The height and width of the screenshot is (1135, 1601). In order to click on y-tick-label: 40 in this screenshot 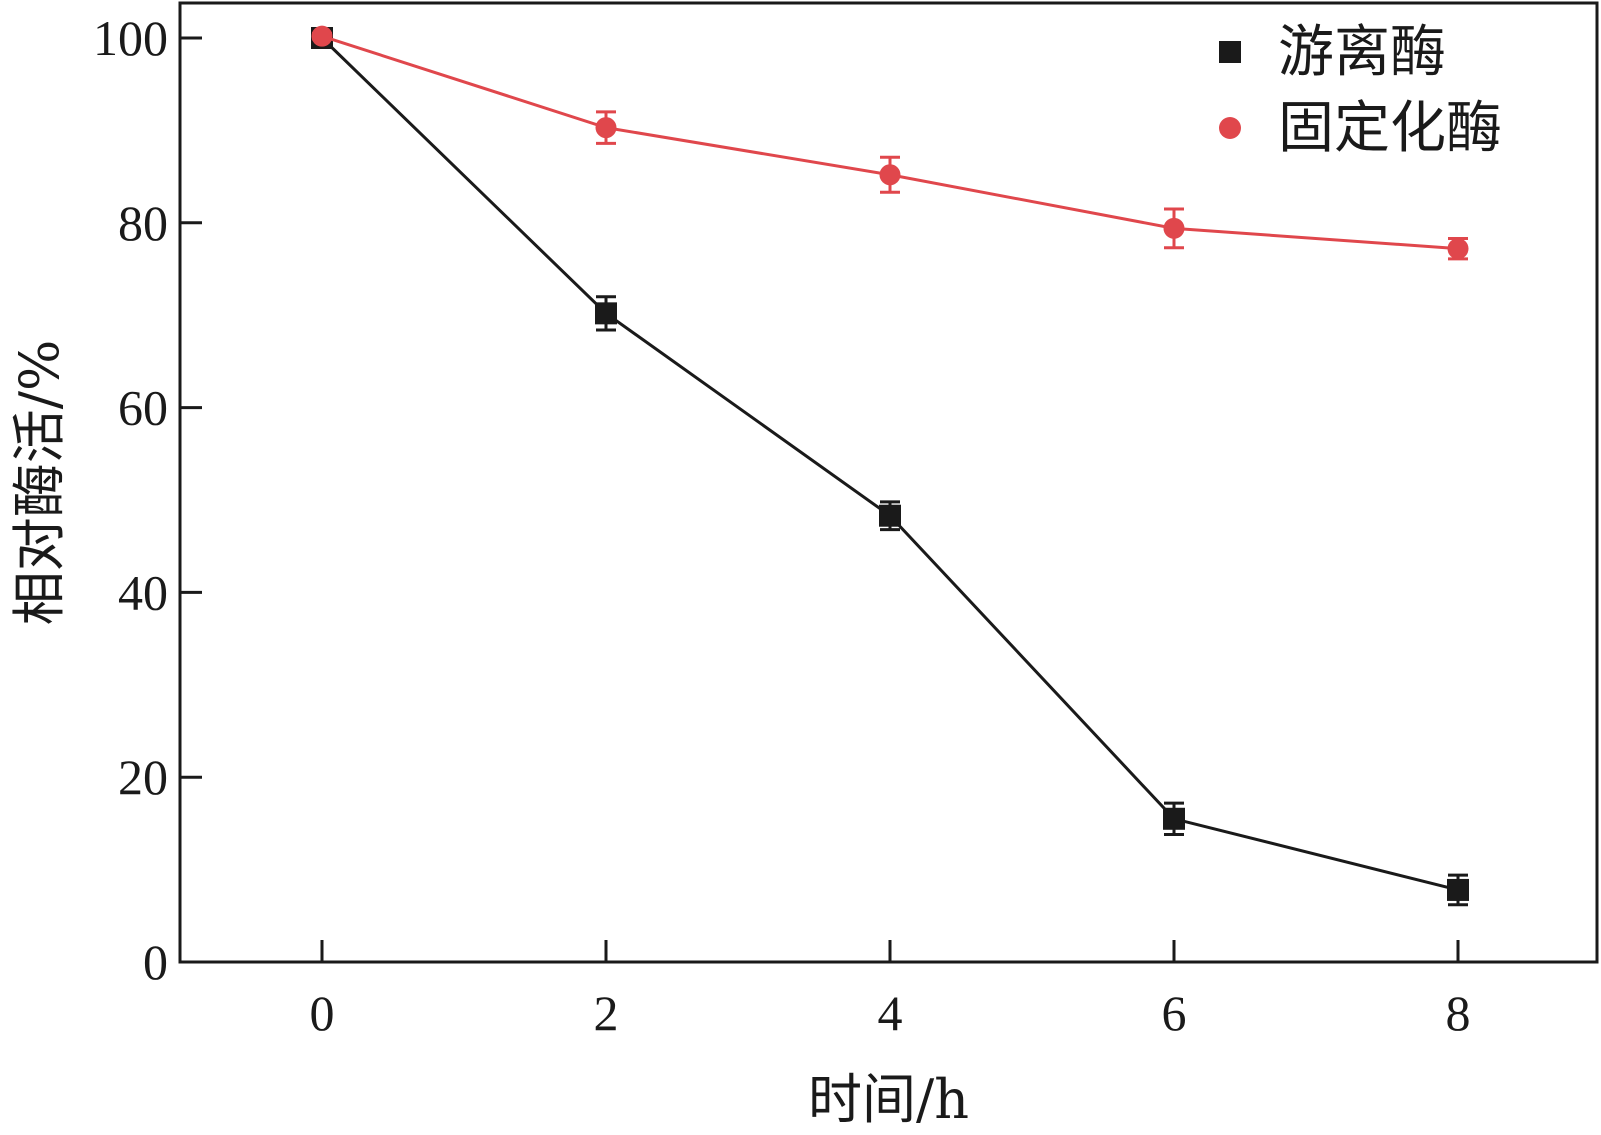, I will do `click(143, 592)`.